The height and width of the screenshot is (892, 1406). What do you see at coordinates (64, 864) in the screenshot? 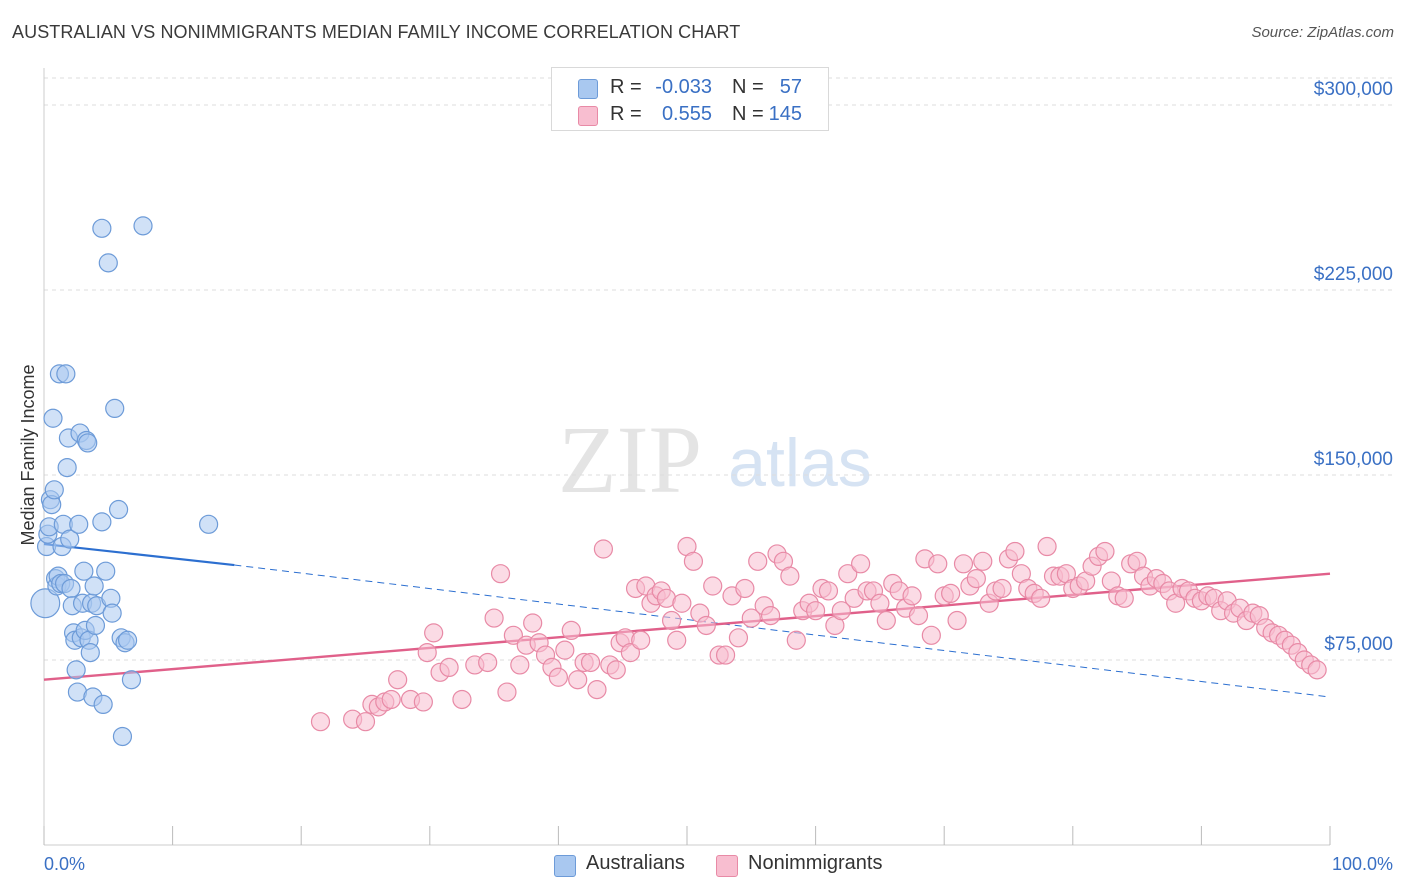
I see `x-tick-label-left: 0.0%` at bounding box center [64, 864].